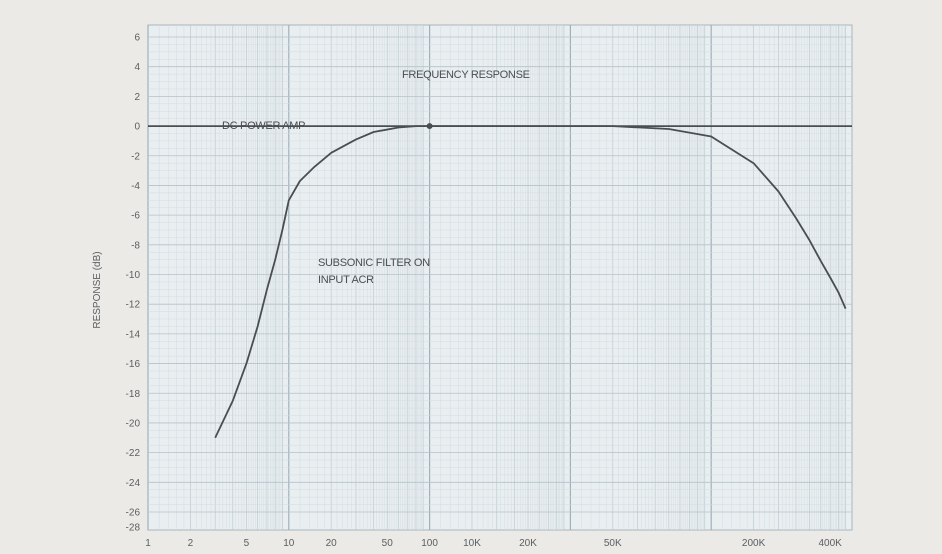 This screenshot has width=942, height=554. Describe the element at coordinates (472, 543) in the screenshot. I see `x-tick-label: 10K` at that location.